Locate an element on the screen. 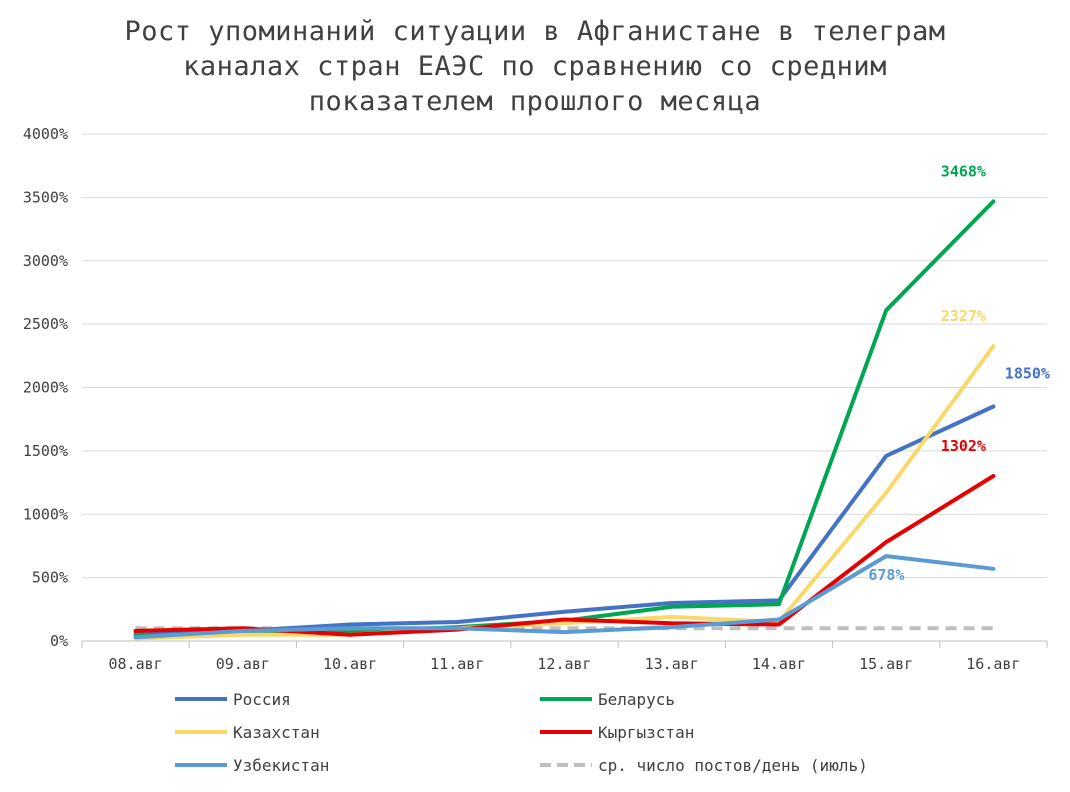 The image size is (1070, 792). legend-label: Беларусь is located at coordinates (636, 699).